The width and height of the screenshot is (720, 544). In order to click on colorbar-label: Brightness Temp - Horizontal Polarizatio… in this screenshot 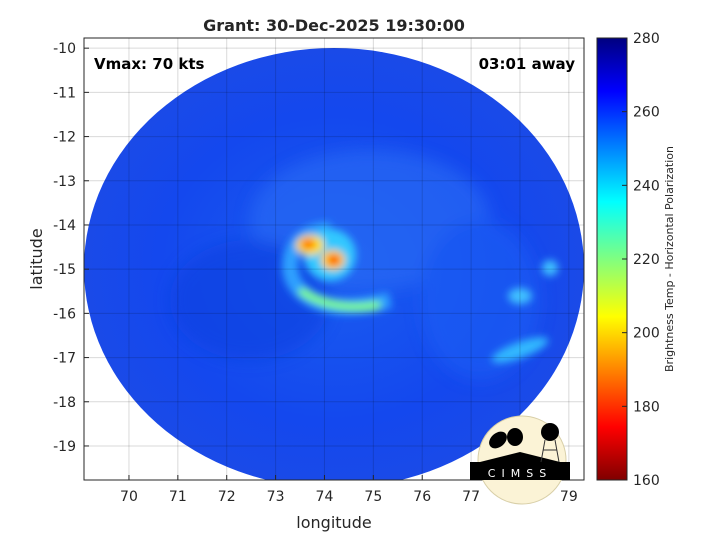, I will do `click(669, 259)`.